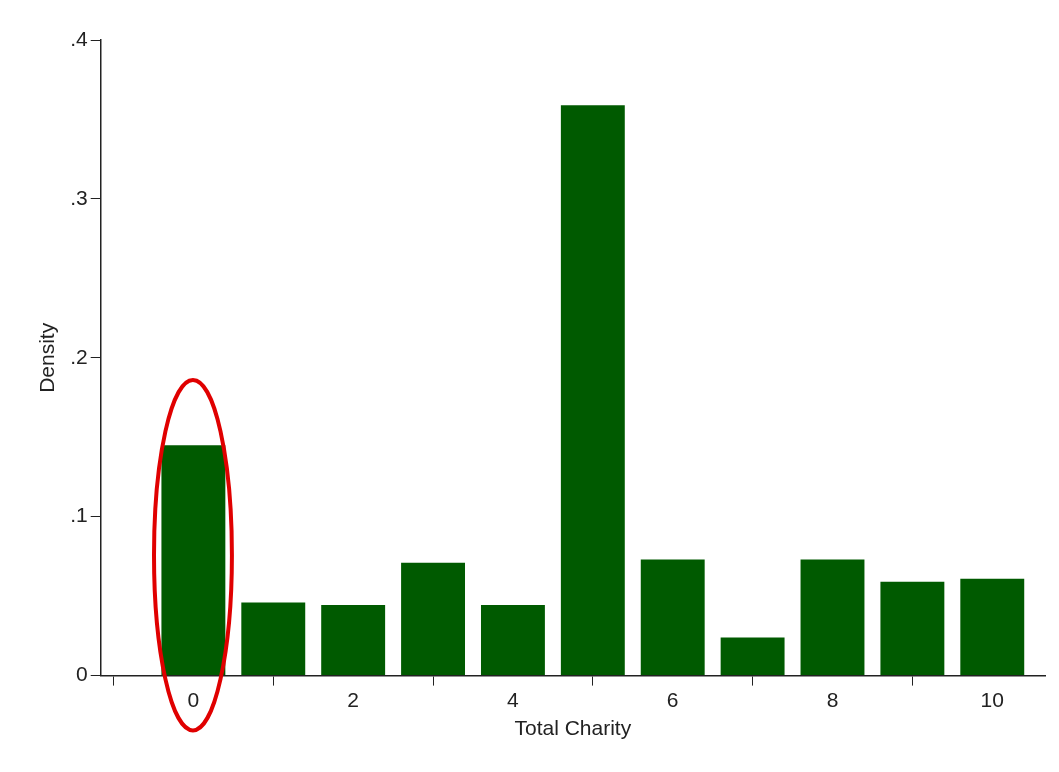  I want to click on x-tick-label: 0, so click(193, 699).